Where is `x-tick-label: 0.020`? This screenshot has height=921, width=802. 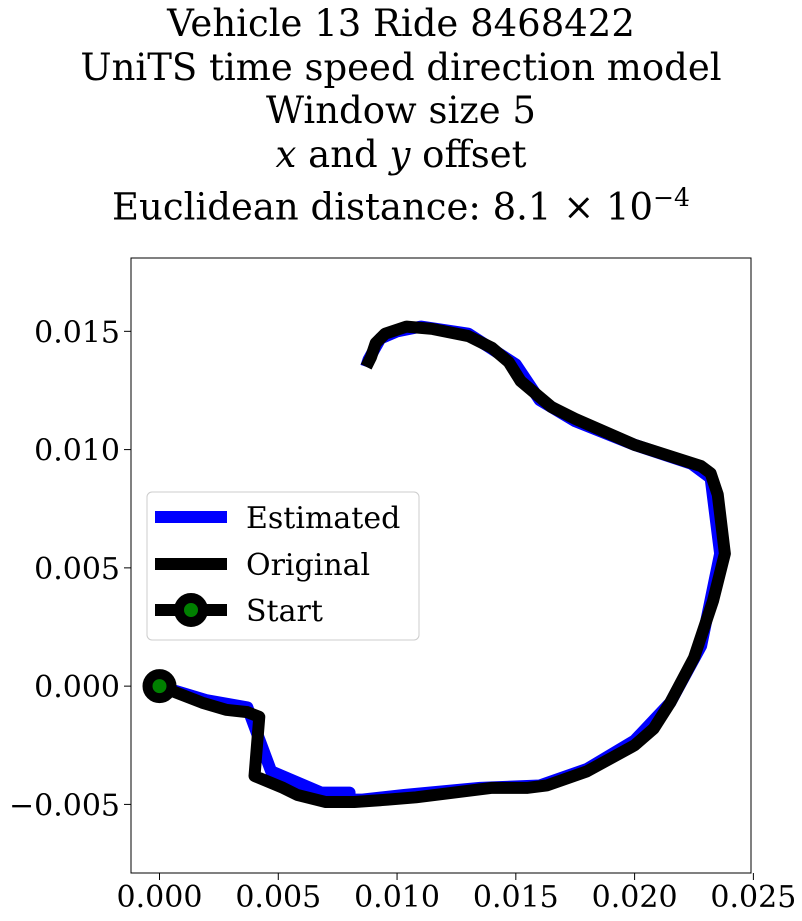
x-tick-label: 0.020 is located at coordinates (635, 897).